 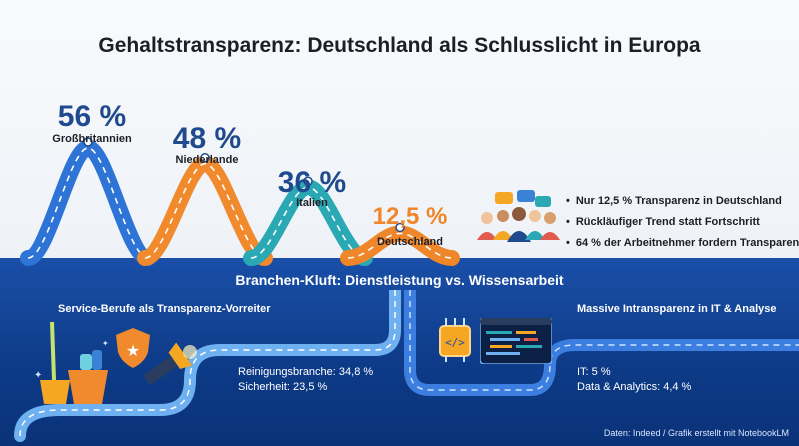 I want to click on country-label-nl: Niederlande, so click(x=207, y=160).